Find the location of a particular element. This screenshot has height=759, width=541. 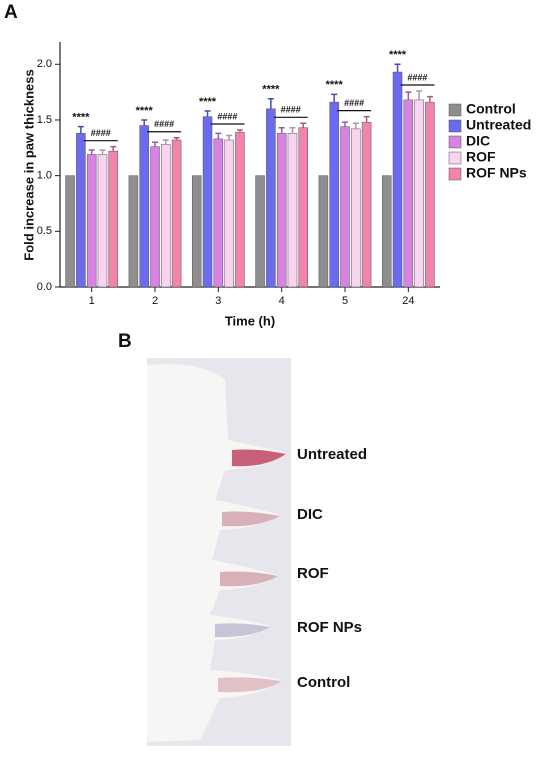

x-tick-label: 1 is located at coordinates (92, 301).